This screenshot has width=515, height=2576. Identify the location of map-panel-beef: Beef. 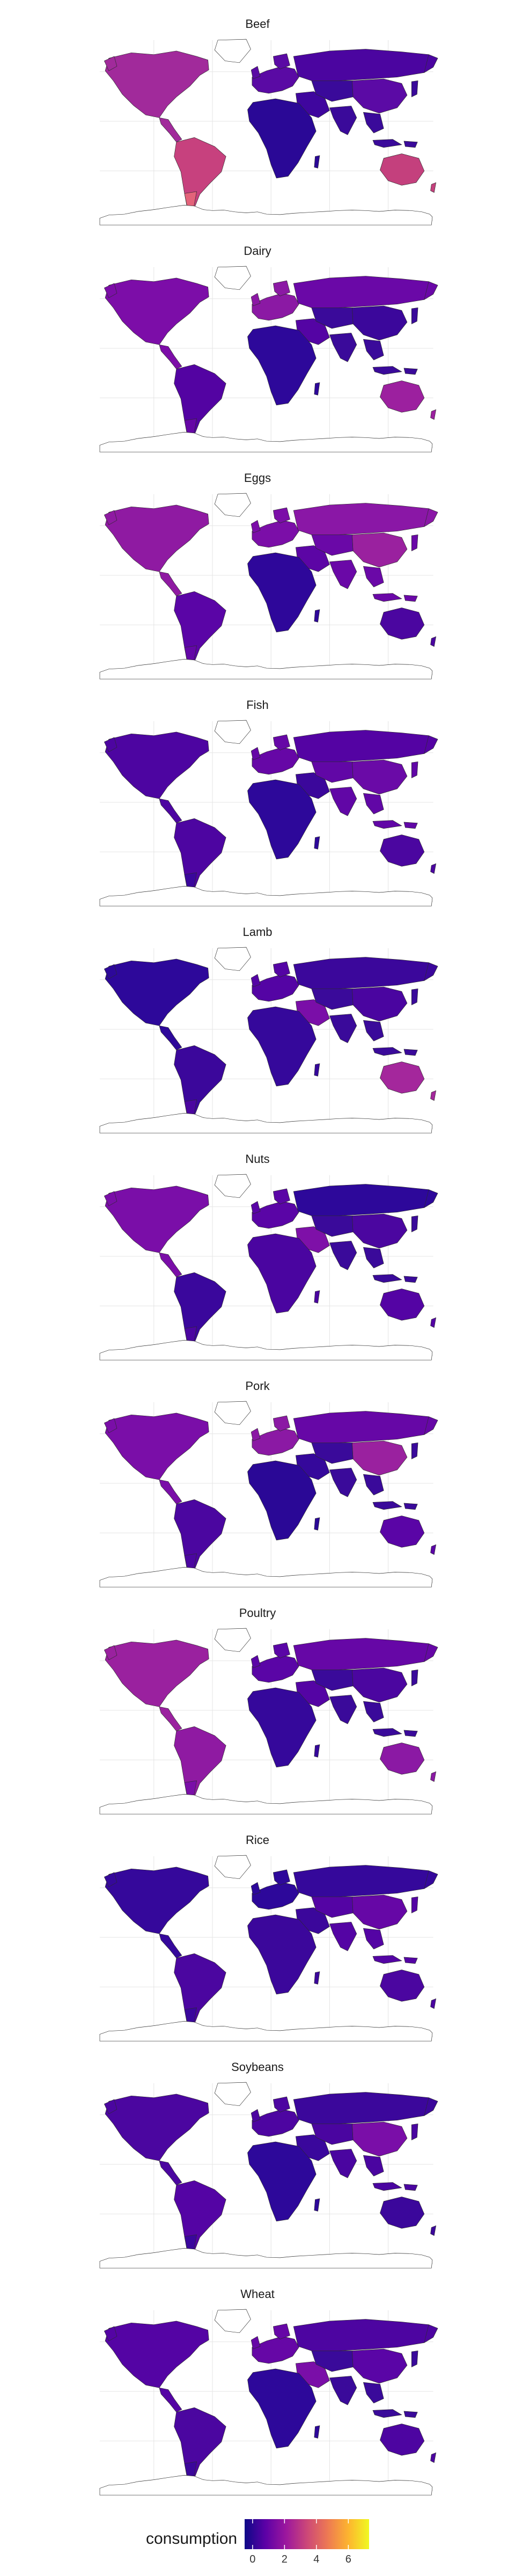
(257, 121).